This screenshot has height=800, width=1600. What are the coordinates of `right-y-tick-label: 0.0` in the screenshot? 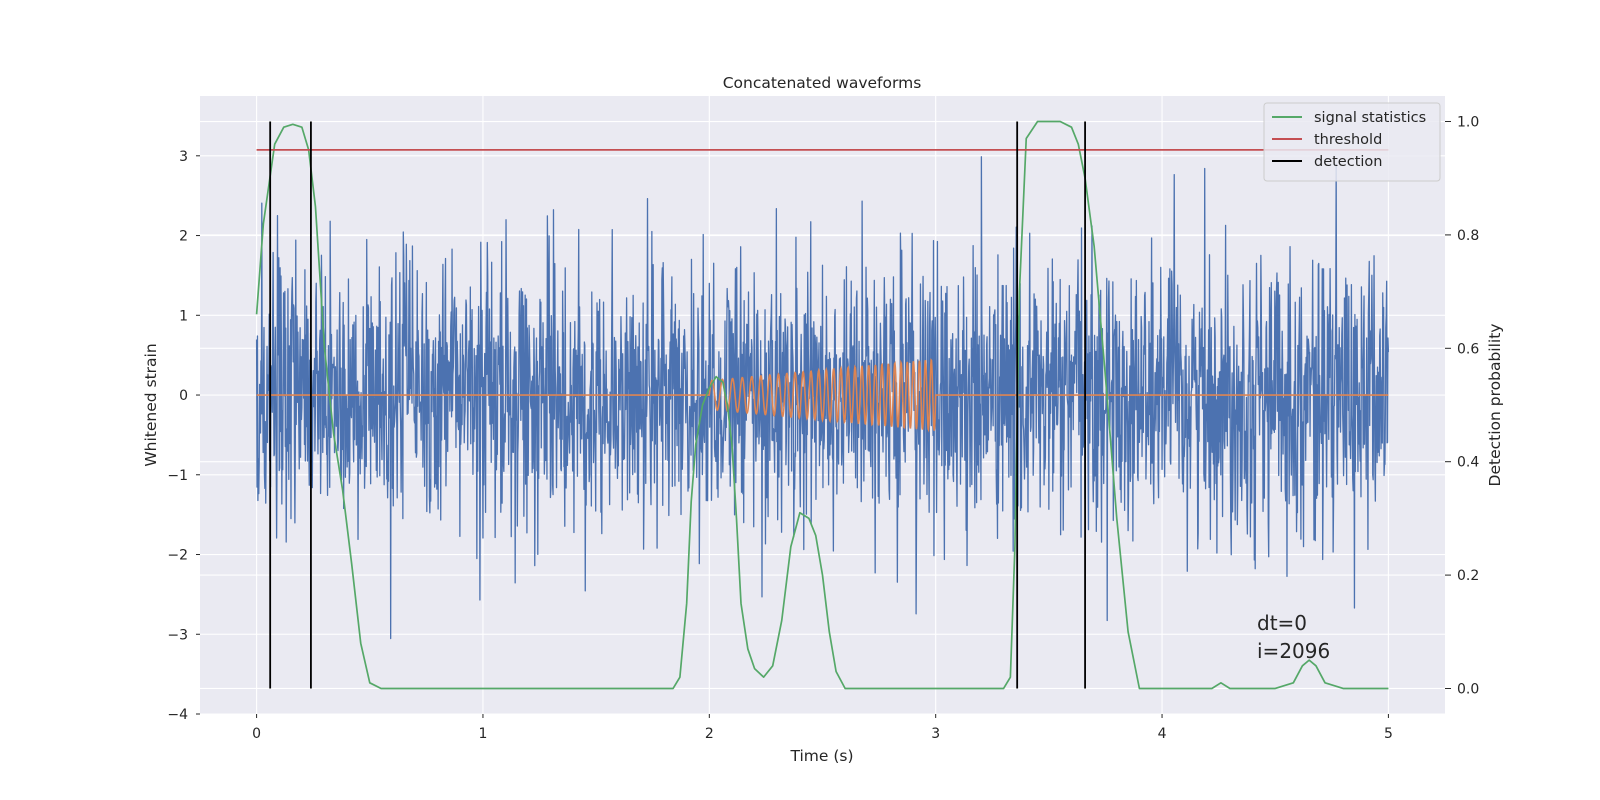 It's located at (1468, 689).